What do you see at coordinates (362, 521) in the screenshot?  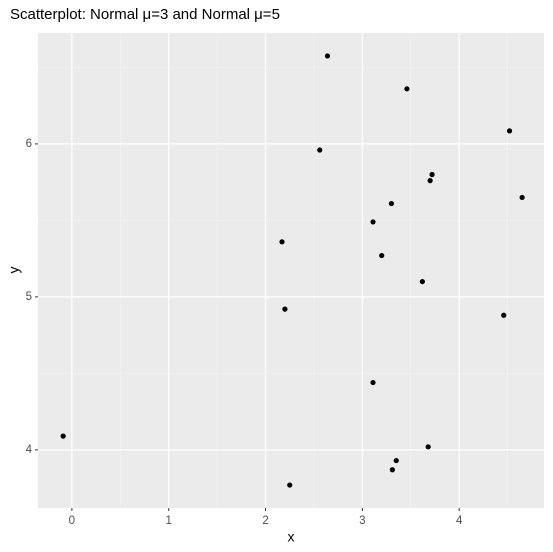 I see `x-tick-label: 3` at bounding box center [362, 521].